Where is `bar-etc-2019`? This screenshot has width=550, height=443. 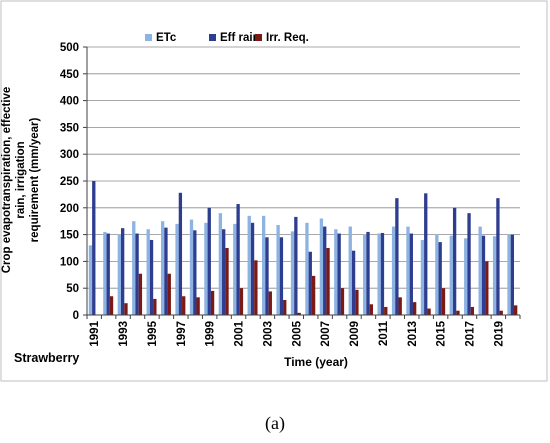 bar-etc-2019 is located at coordinates (494, 275).